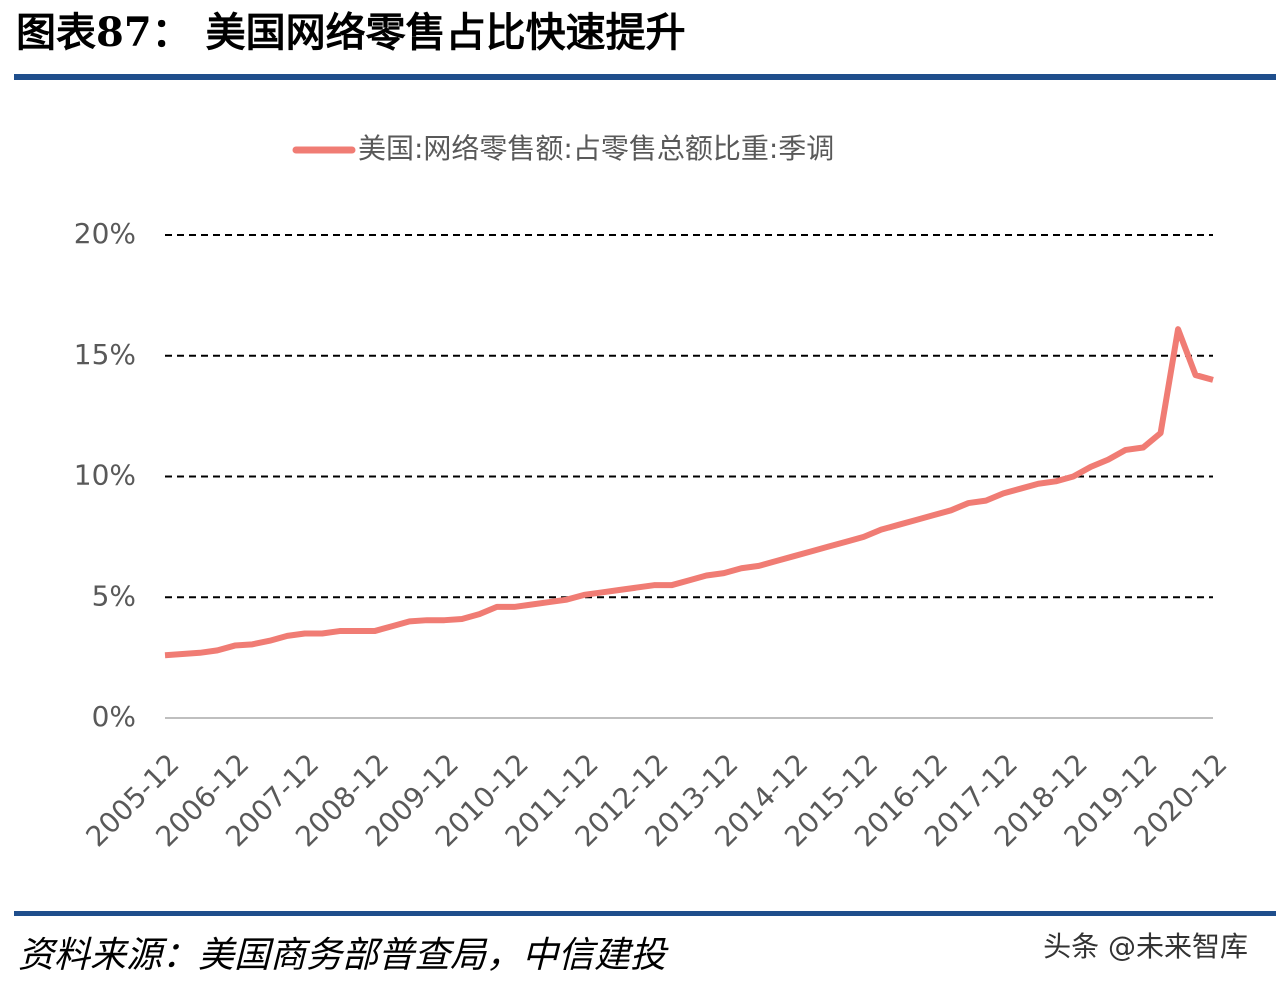 The height and width of the screenshot is (992, 1276). I want to click on y-tick-label: 5%, so click(114, 595).